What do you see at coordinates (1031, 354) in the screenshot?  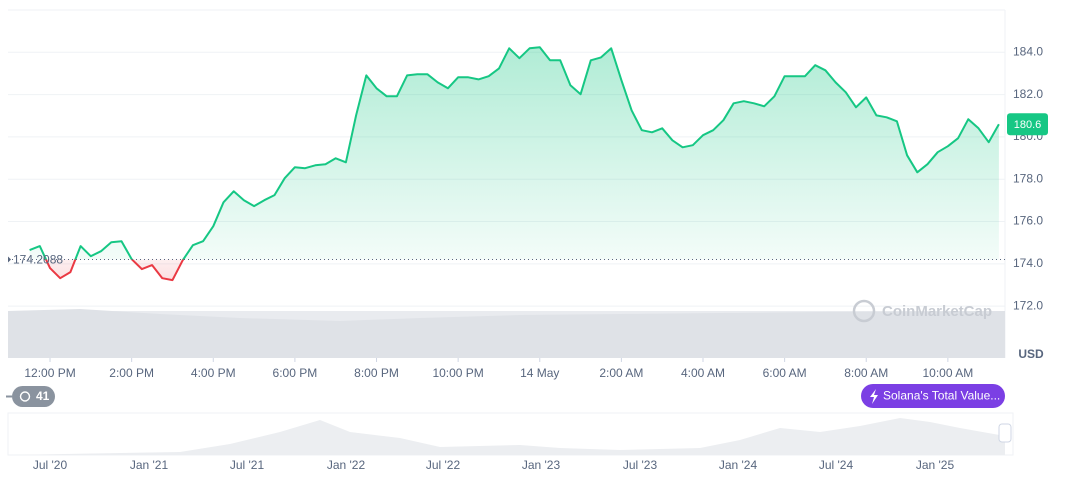 I see `currency-label: USD` at bounding box center [1031, 354].